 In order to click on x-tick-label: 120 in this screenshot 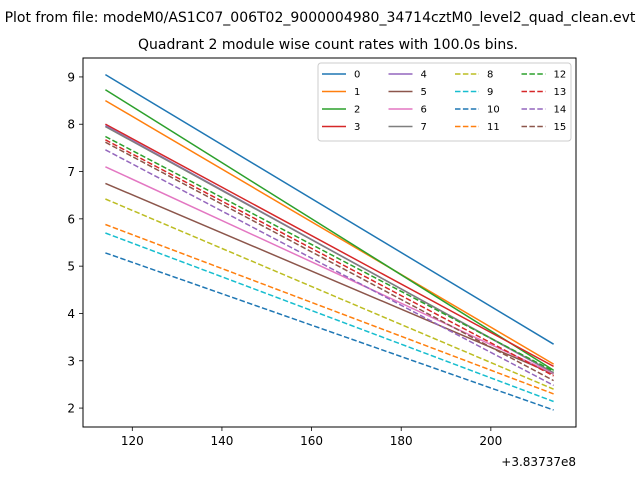, I will do `click(132, 441)`.